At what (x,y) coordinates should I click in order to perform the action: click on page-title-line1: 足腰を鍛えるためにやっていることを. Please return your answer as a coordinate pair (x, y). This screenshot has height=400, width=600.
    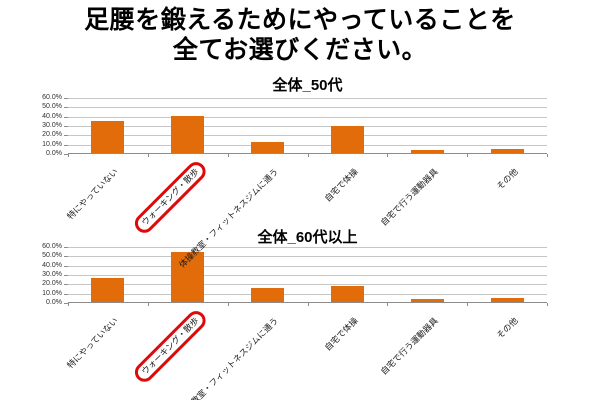
    Looking at the image, I should click on (300, 20).